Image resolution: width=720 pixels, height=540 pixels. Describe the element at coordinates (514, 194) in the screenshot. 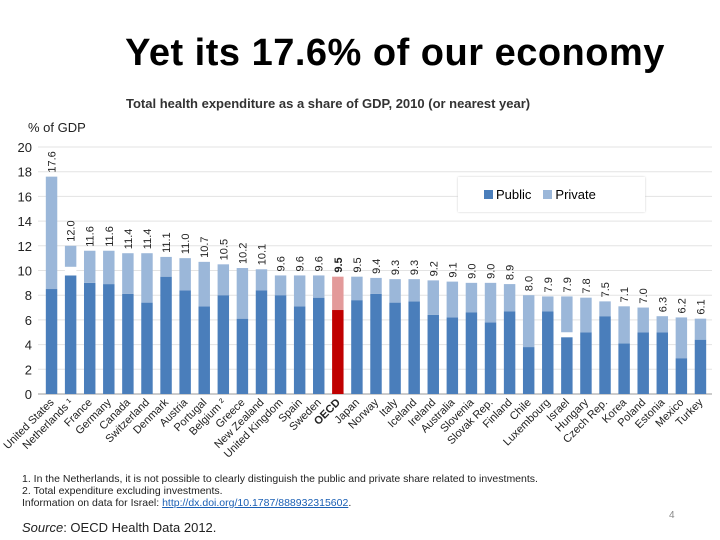

I see `legend-label-public: Public` at that location.